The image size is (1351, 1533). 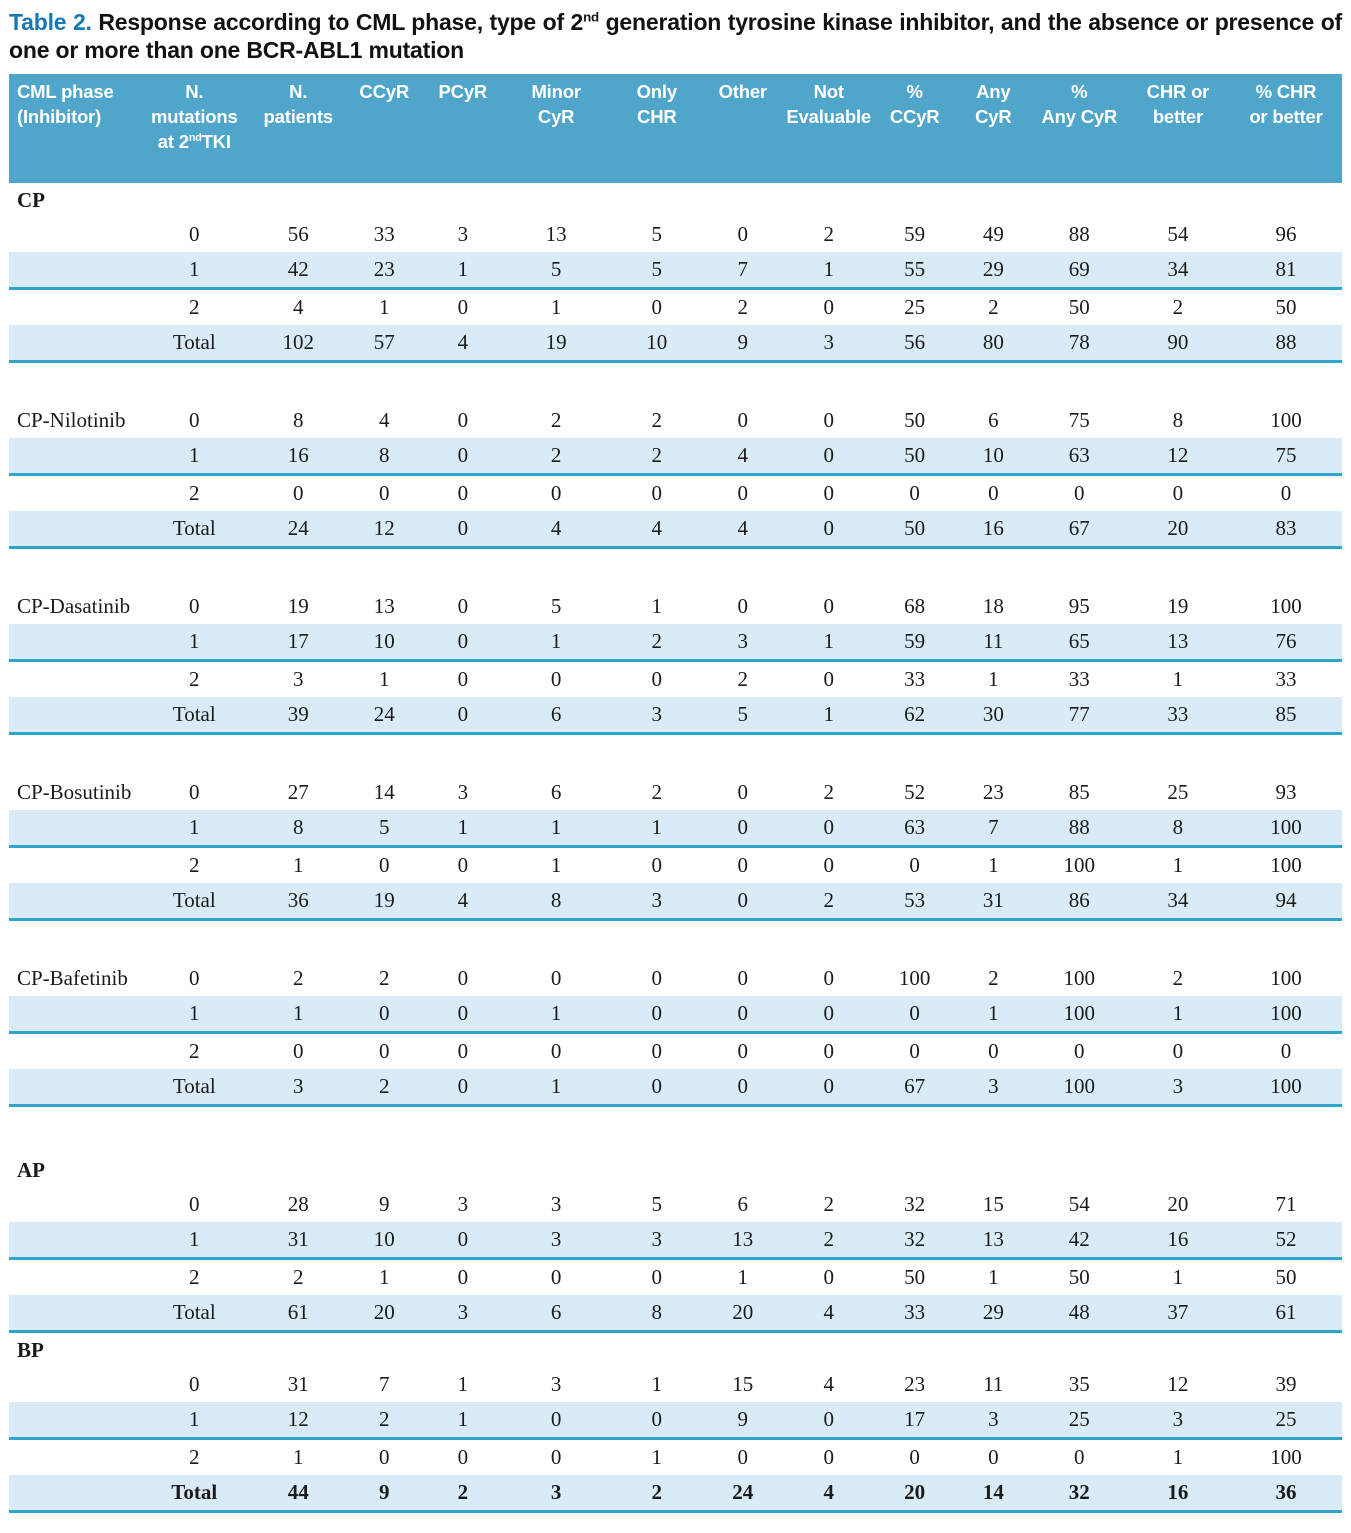 What do you see at coordinates (993, 1314) in the screenshot?
I see `value-cell: 29` at bounding box center [993, 1314].